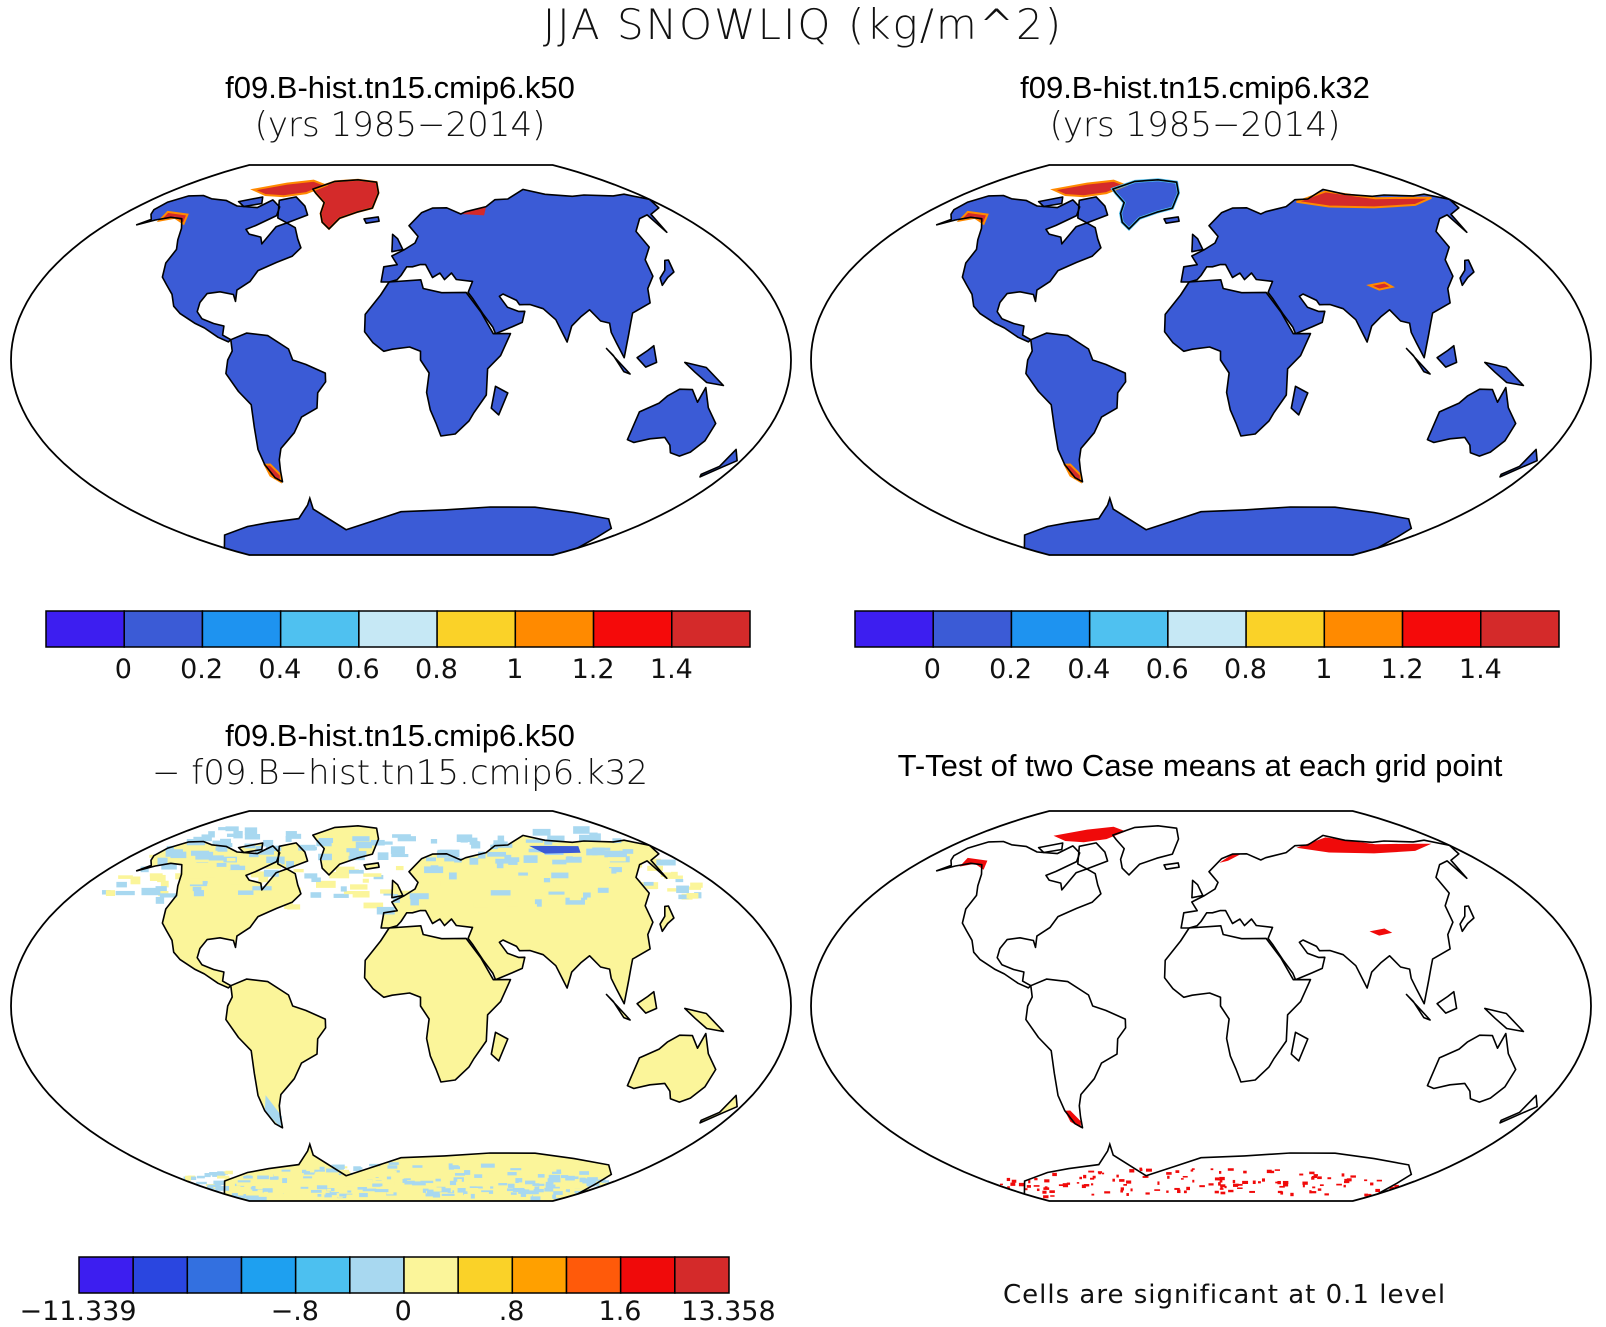  Describe the element at coordinates (1018, 914) in the screenshot. I see `coastline-north-america` at that location.